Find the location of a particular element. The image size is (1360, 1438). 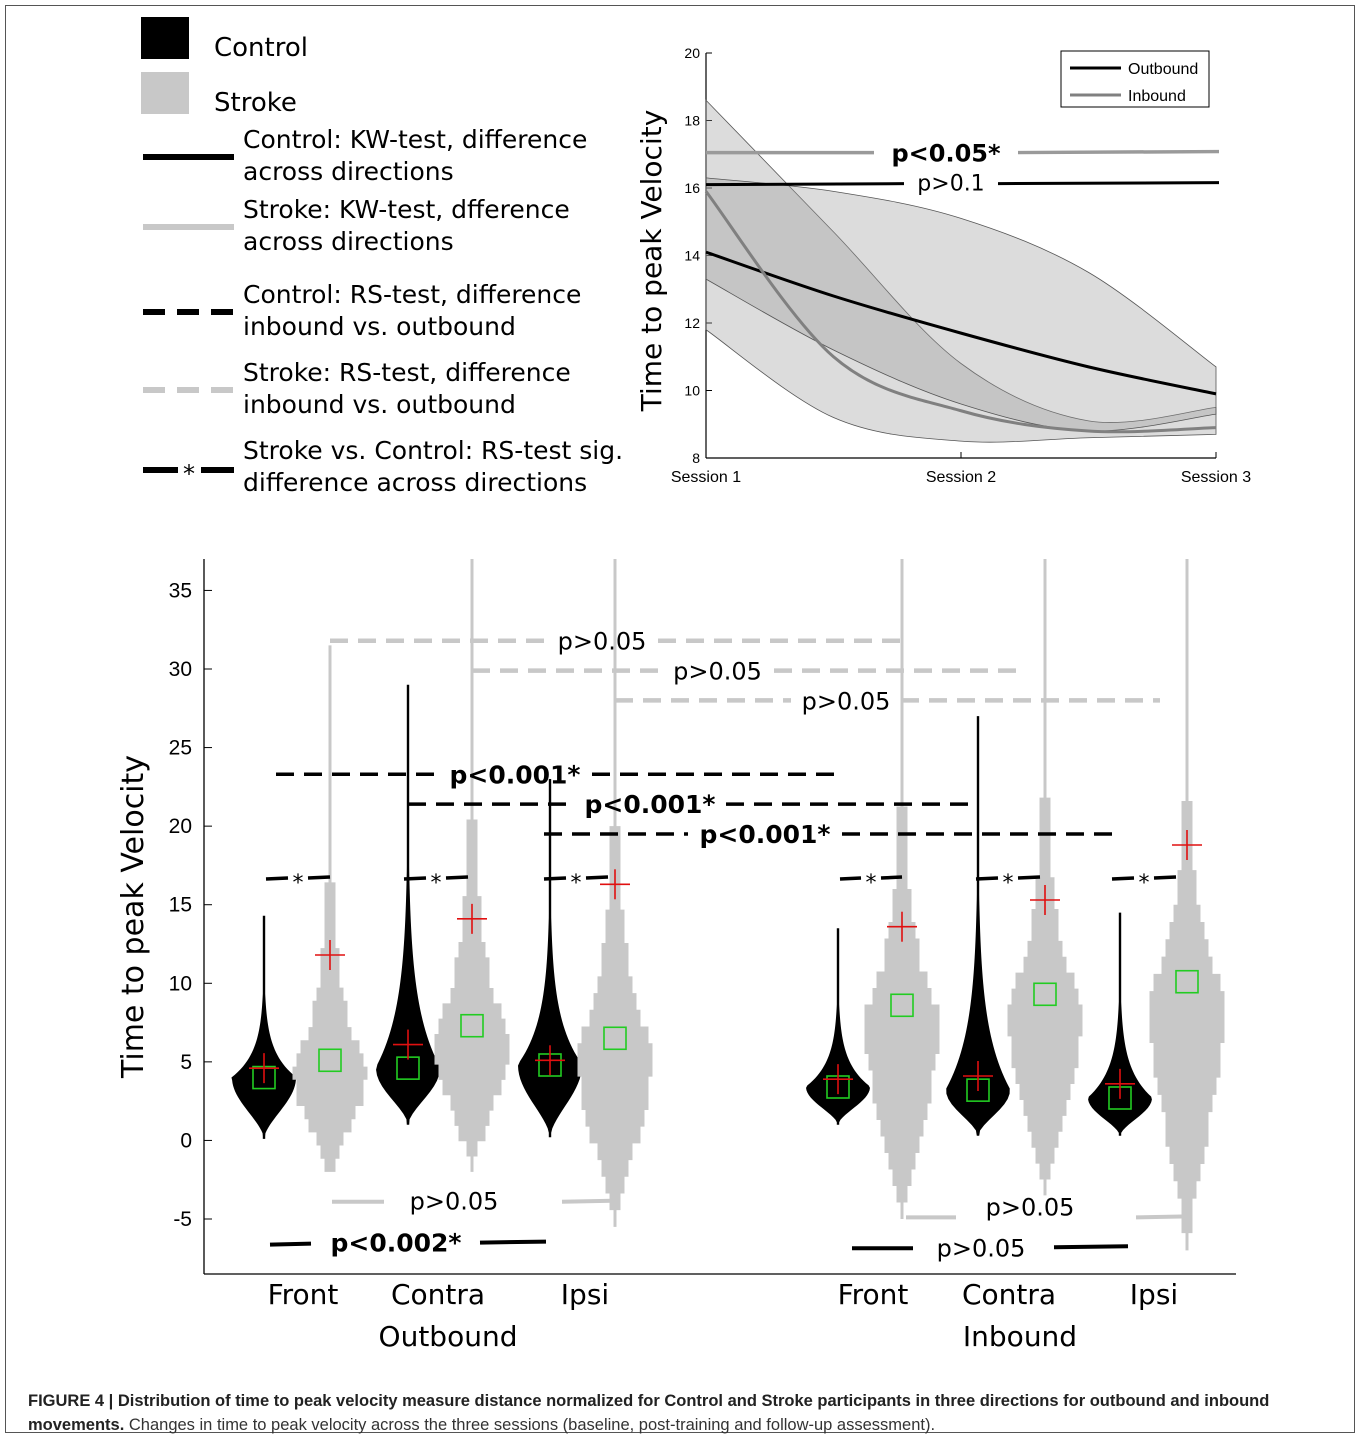

violin-control-outbound-ipsi is located at coordinates (550, 958).